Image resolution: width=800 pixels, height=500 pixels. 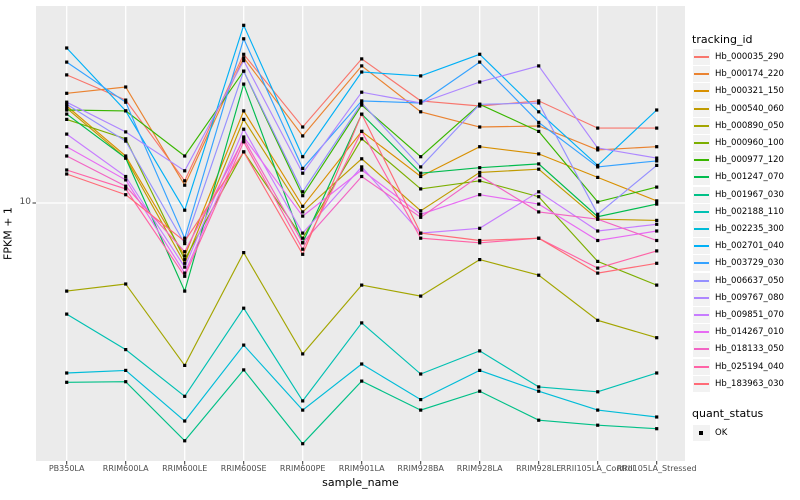 What do you see at coordinates (361, 468) in the screenshot?
I see `x-tick-label-RRIM901LA: RRIM901LA` at bounding box center [361, 468].